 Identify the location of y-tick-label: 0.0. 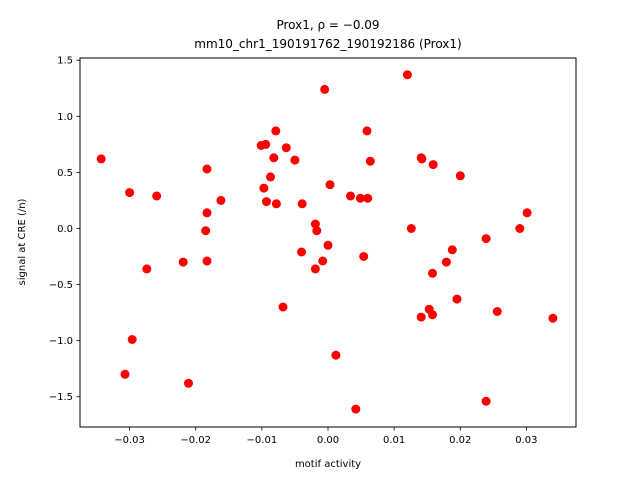
(65, 229).